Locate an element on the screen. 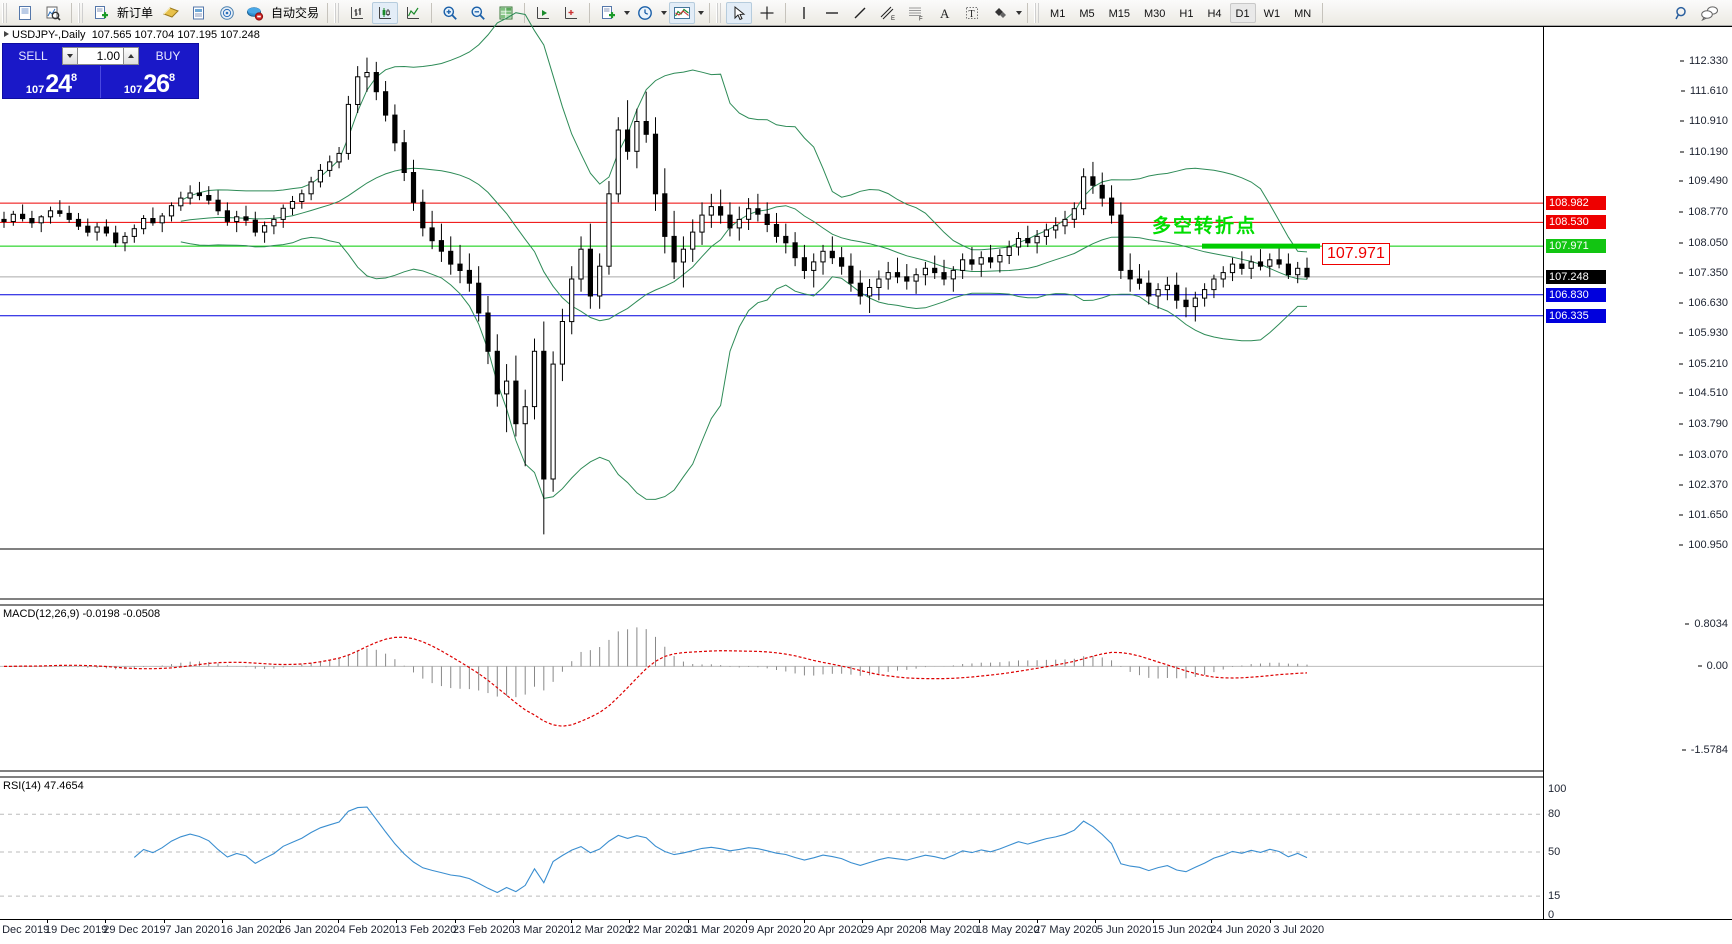 This screenshot has height=944, width=1732. time-tick-label: 20 Apr 2020 is located at coordinates (833, 930).